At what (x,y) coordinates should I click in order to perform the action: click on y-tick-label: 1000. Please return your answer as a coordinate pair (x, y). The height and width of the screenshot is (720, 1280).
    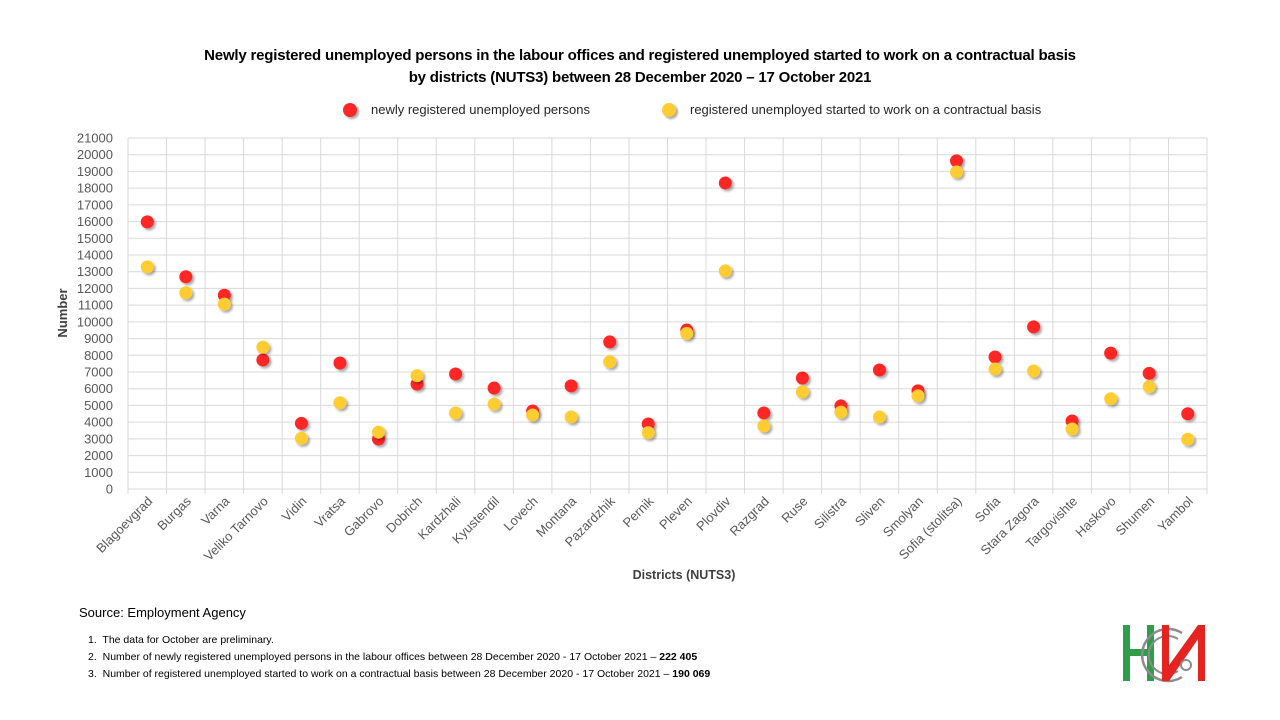
    Looking at the image, I should click on (98, 472).